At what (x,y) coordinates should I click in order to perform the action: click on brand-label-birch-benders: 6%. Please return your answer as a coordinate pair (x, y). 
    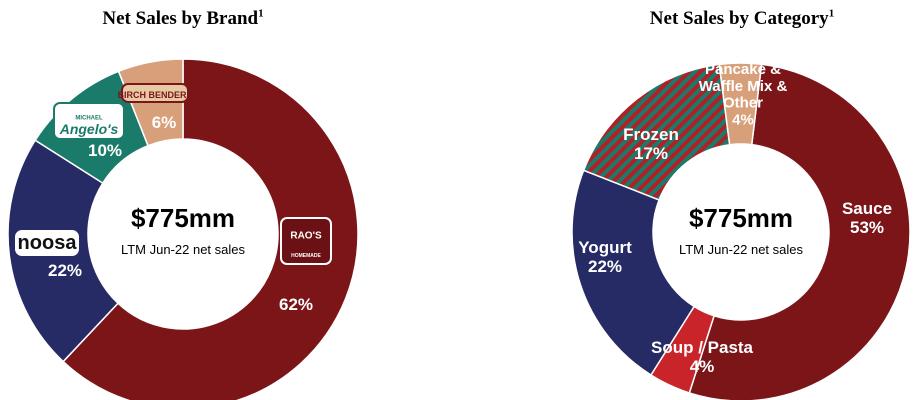
    Looking at the image, I should click on (164, 122).